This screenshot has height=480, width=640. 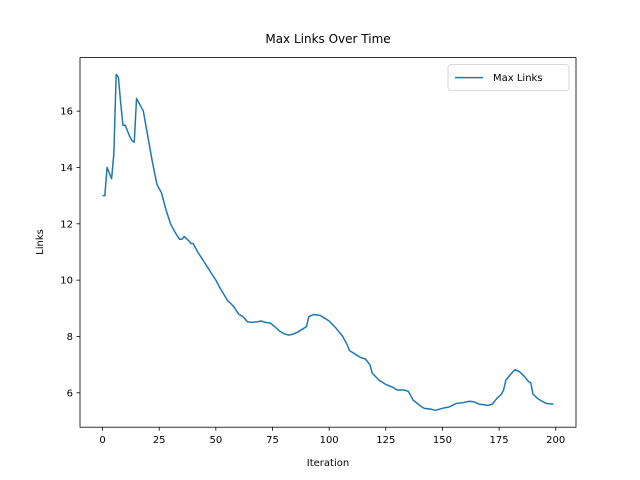 What do you see at coordinates (499, 440) in the screenshot?
I see `x-tick-label: 175` at bounding box center [499, 440].